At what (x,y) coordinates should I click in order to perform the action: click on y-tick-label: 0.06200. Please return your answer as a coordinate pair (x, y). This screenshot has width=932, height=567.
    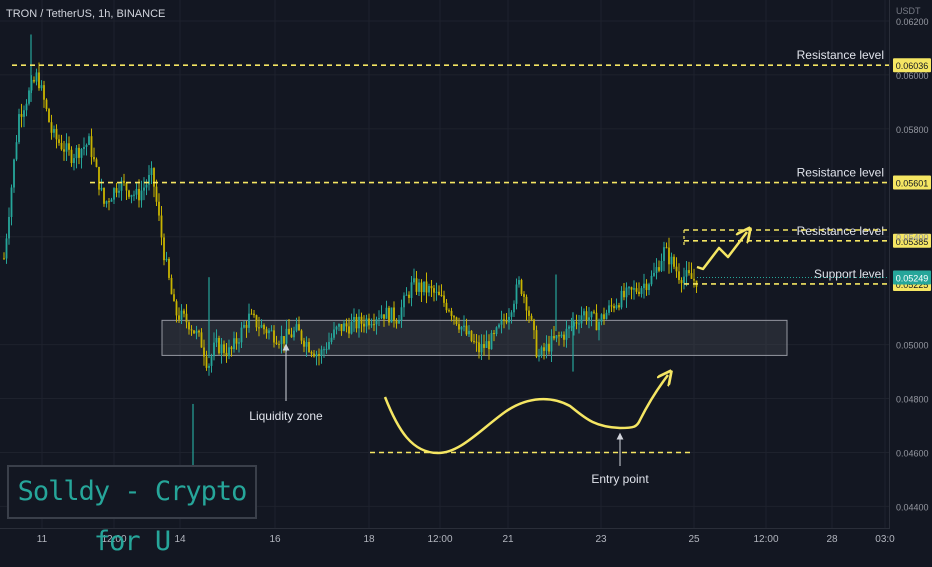
    Looking at the image, I should click on (912, 22).